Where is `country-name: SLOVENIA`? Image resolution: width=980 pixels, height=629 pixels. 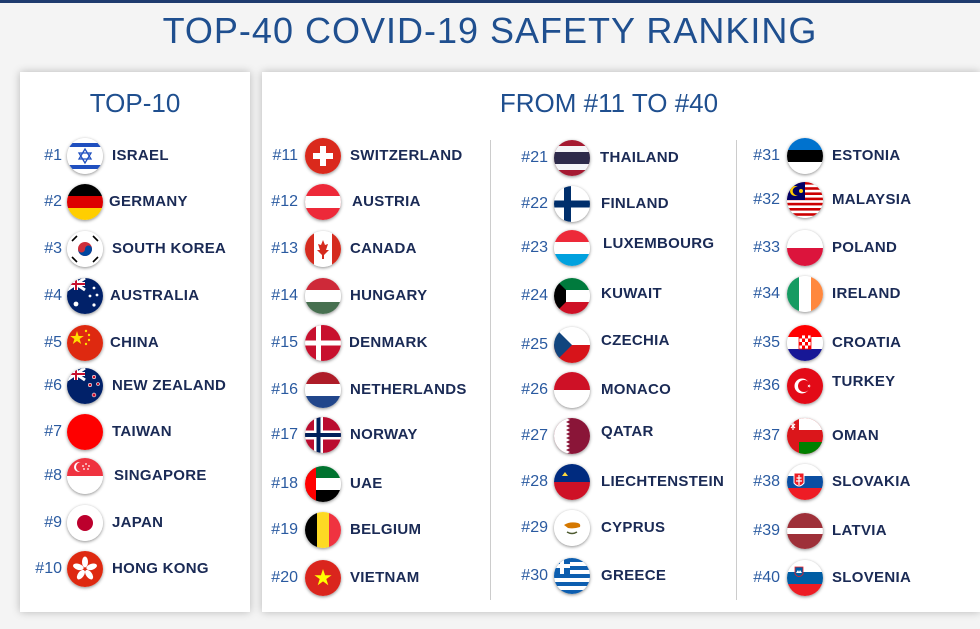
country-name: SLOVENIA is located at coordinates (872, 577).